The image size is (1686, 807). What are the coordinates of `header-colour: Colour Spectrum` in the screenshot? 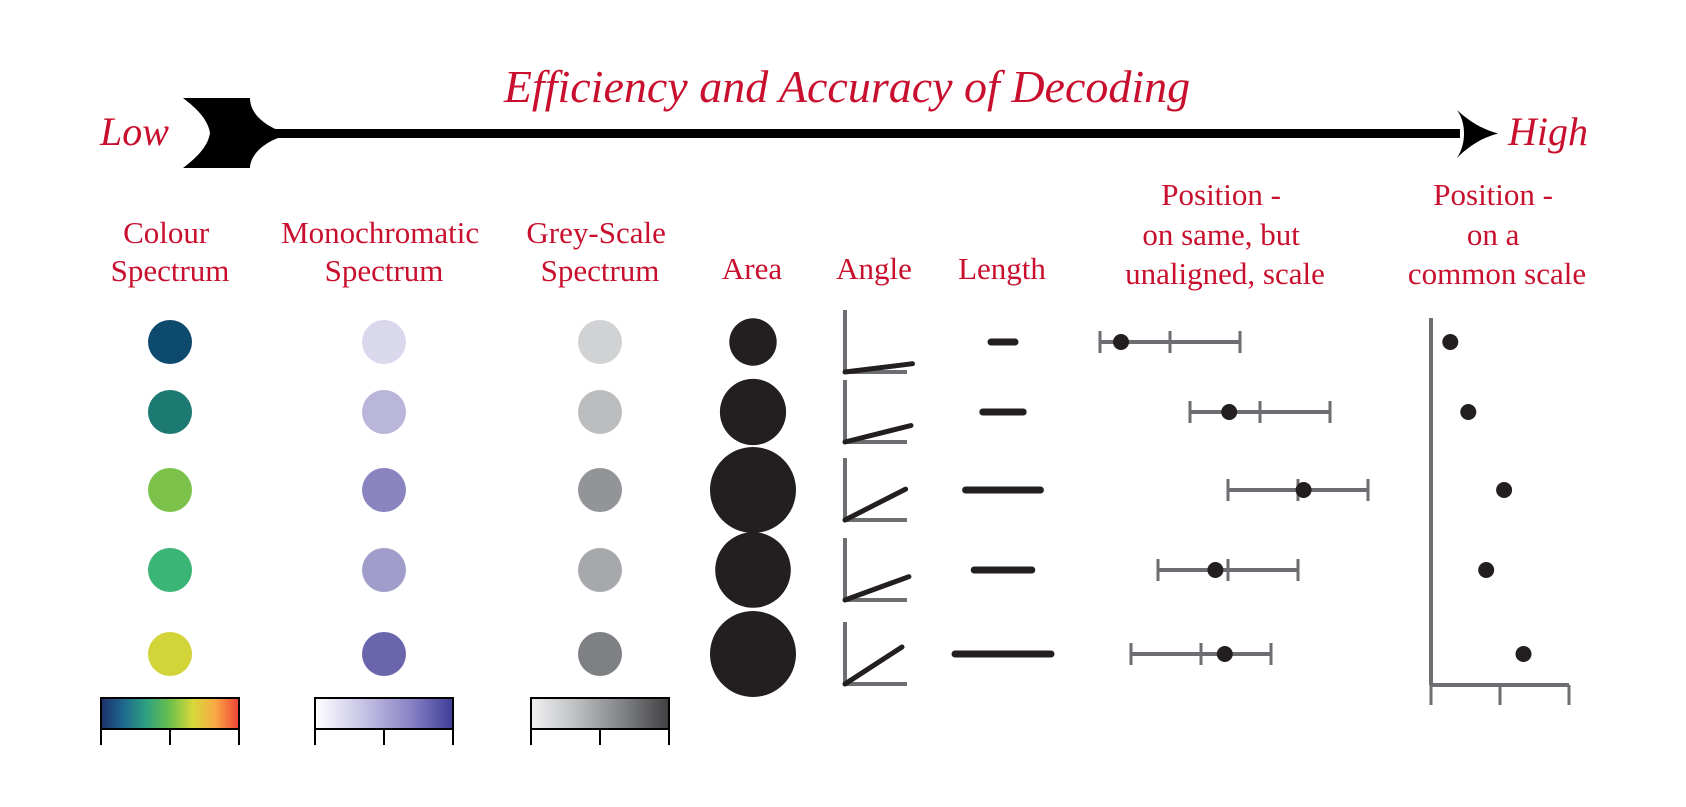 It's located at (170, 251).